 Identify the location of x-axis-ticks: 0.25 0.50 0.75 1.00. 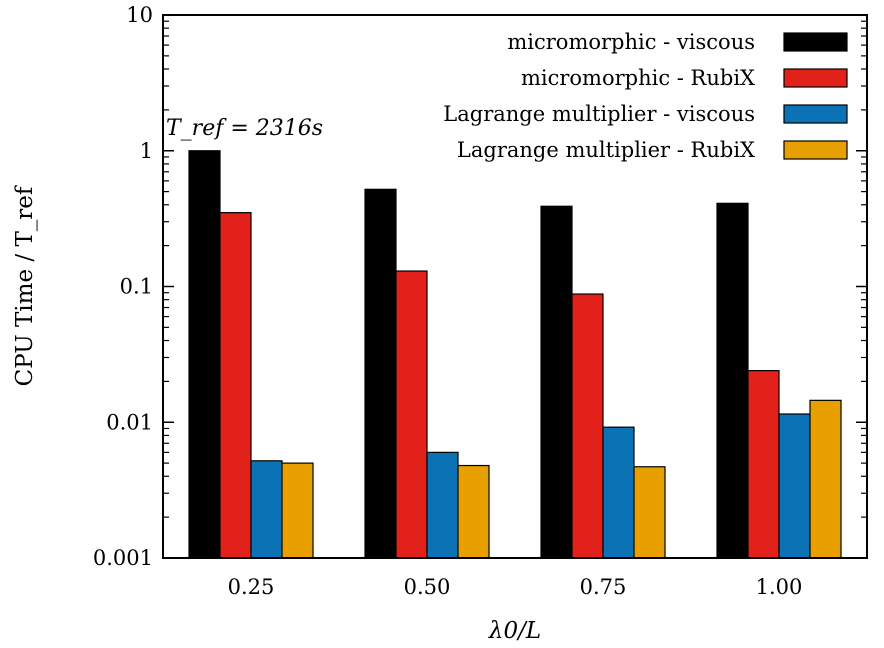
(515, 587).